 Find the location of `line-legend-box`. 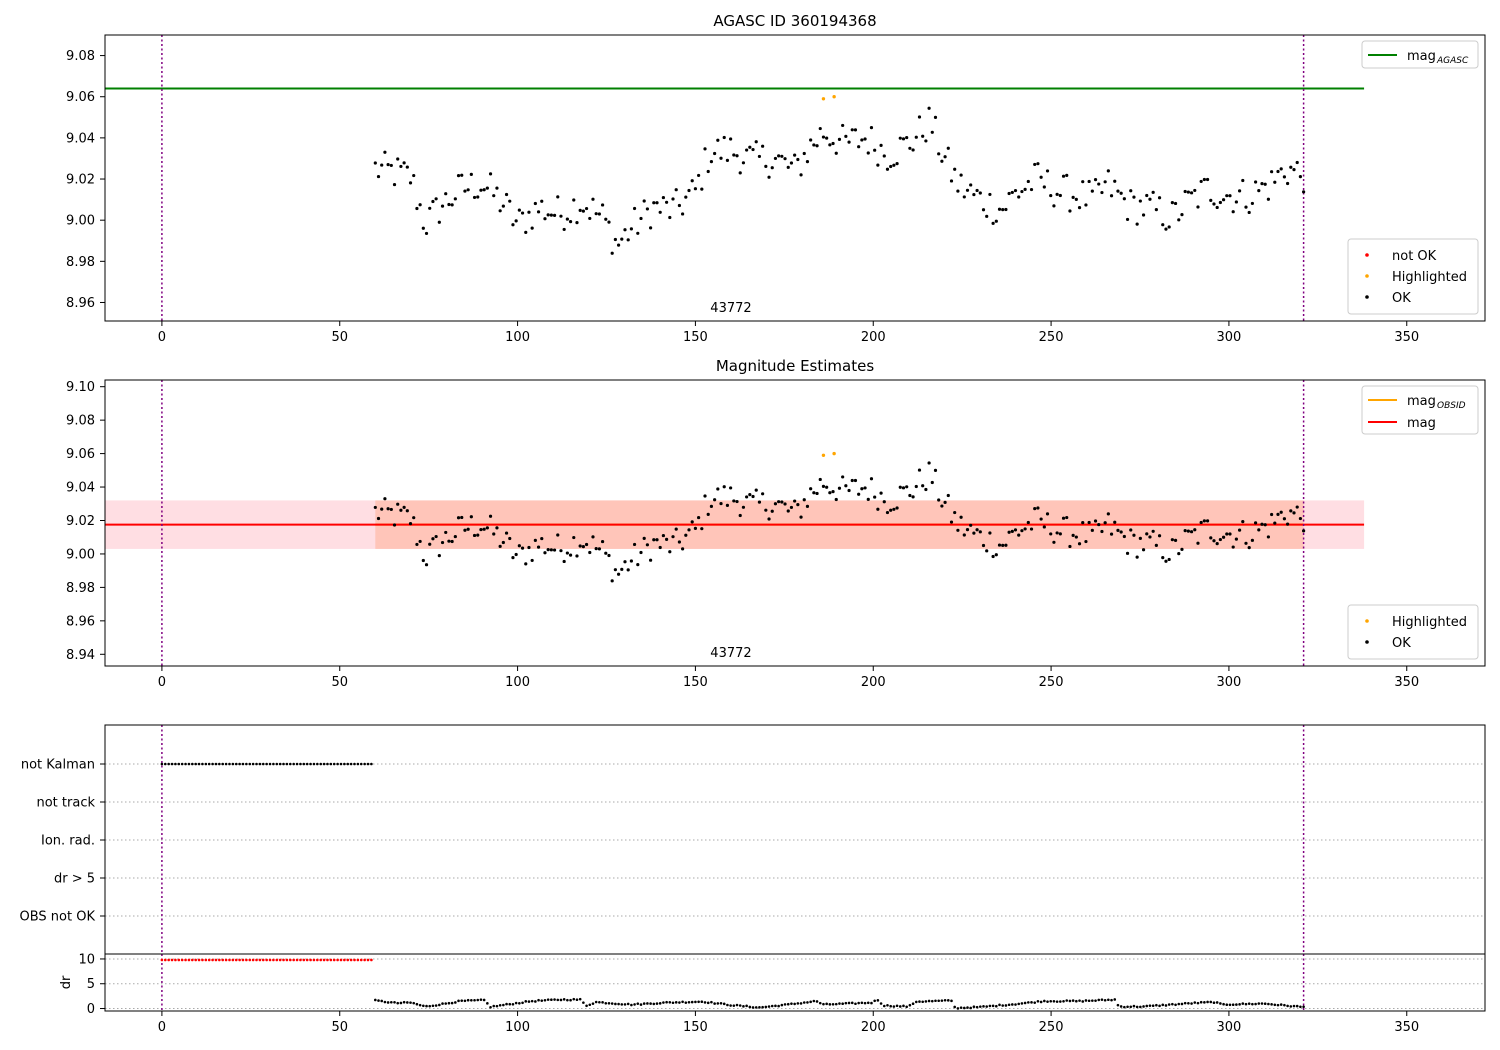

line-legend-box is located at coordinates (1420, 54).